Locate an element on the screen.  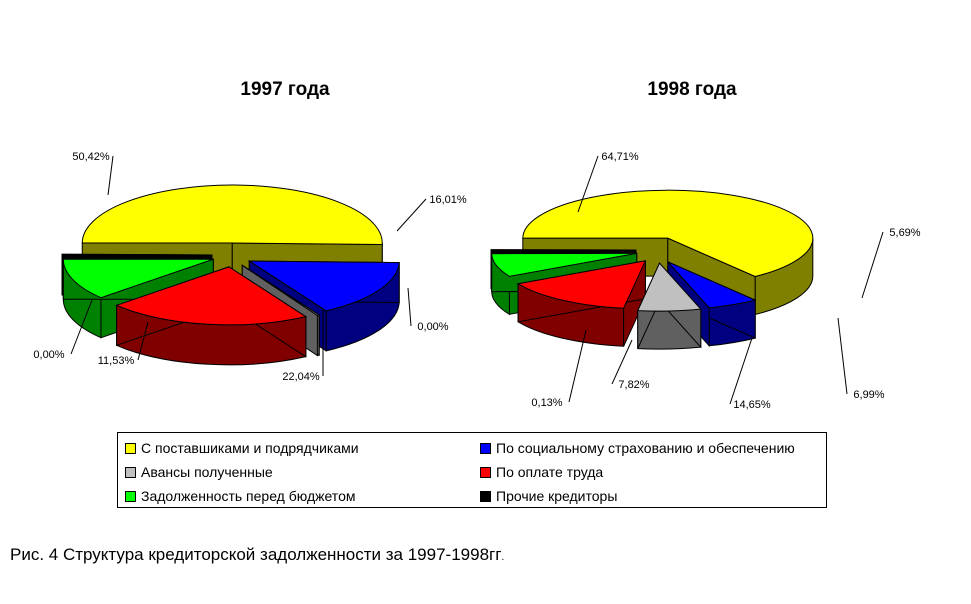
legend-swatch-red is located at coordinates (485, 472).